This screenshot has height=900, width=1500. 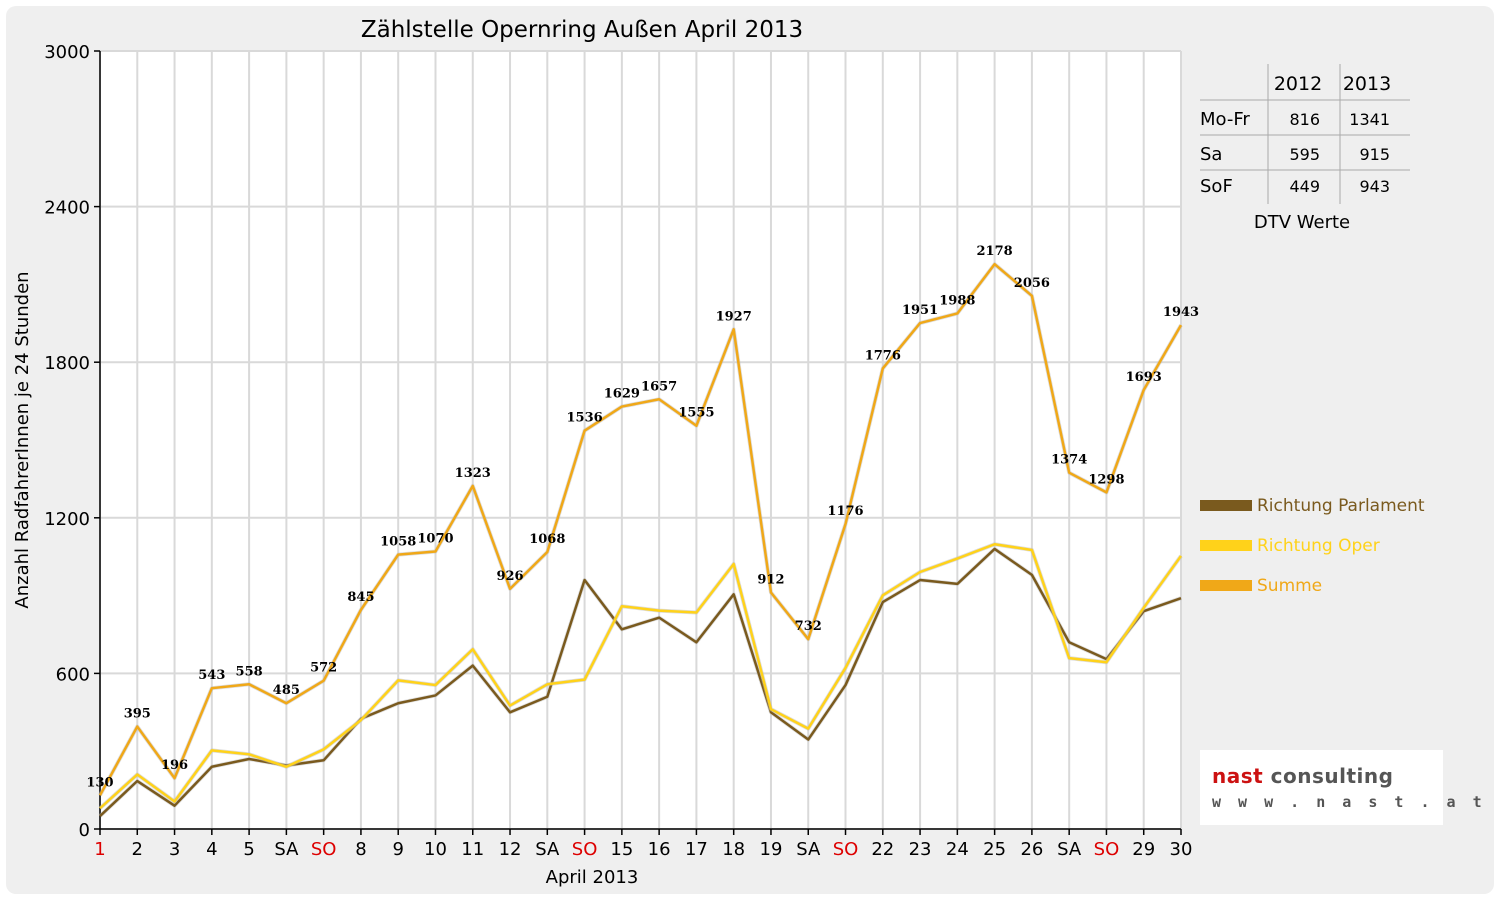 I want to click on x-tick-label: 30, so click(x=1181, y=849).